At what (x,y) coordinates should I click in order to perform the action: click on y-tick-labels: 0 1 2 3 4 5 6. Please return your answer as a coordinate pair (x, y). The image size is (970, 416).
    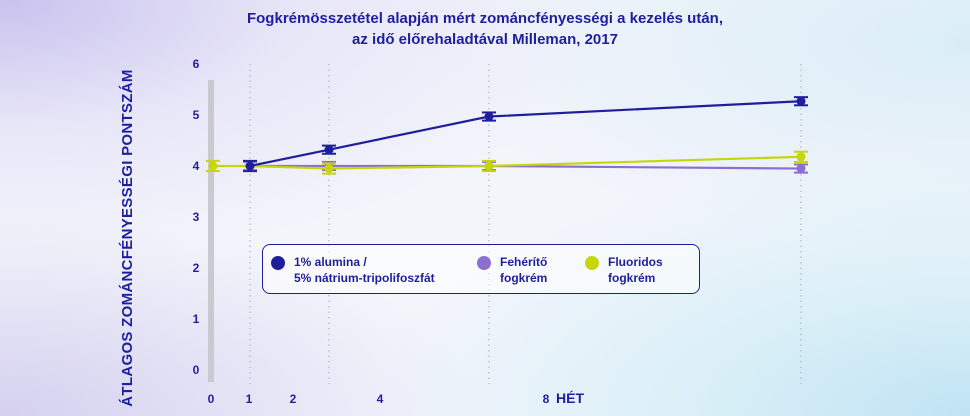
    Looking at the image, I should click on (196, 217).